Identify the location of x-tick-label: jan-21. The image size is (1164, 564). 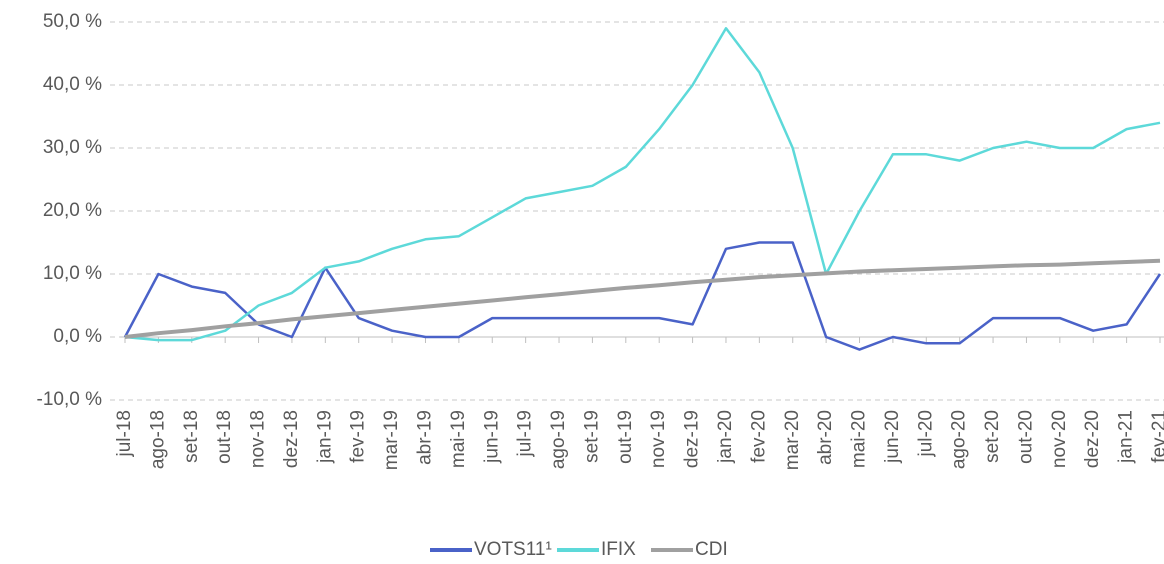
(1126, 437).